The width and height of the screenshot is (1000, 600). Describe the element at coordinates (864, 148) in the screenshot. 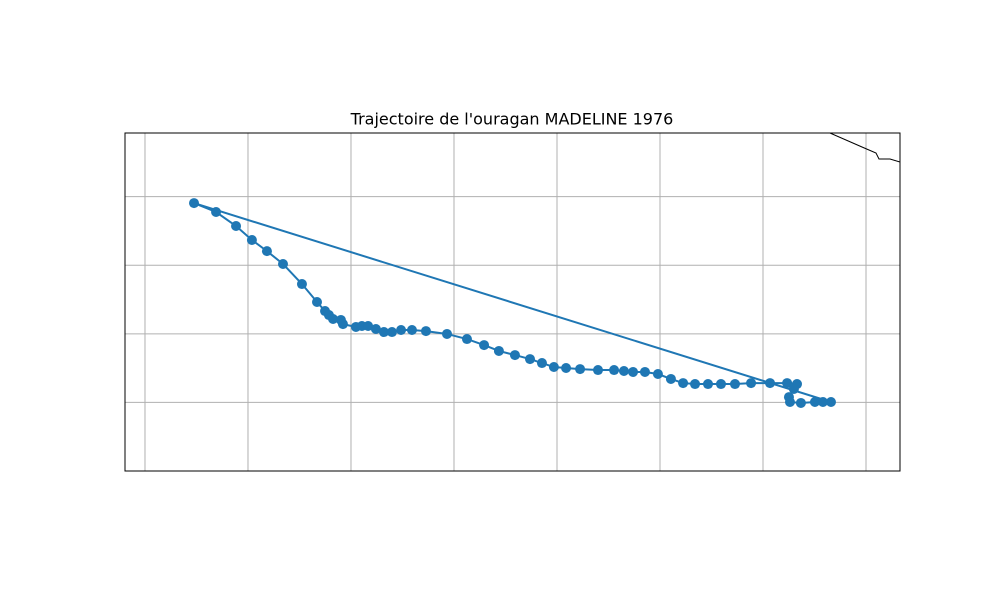

I see `coastline` at that location.